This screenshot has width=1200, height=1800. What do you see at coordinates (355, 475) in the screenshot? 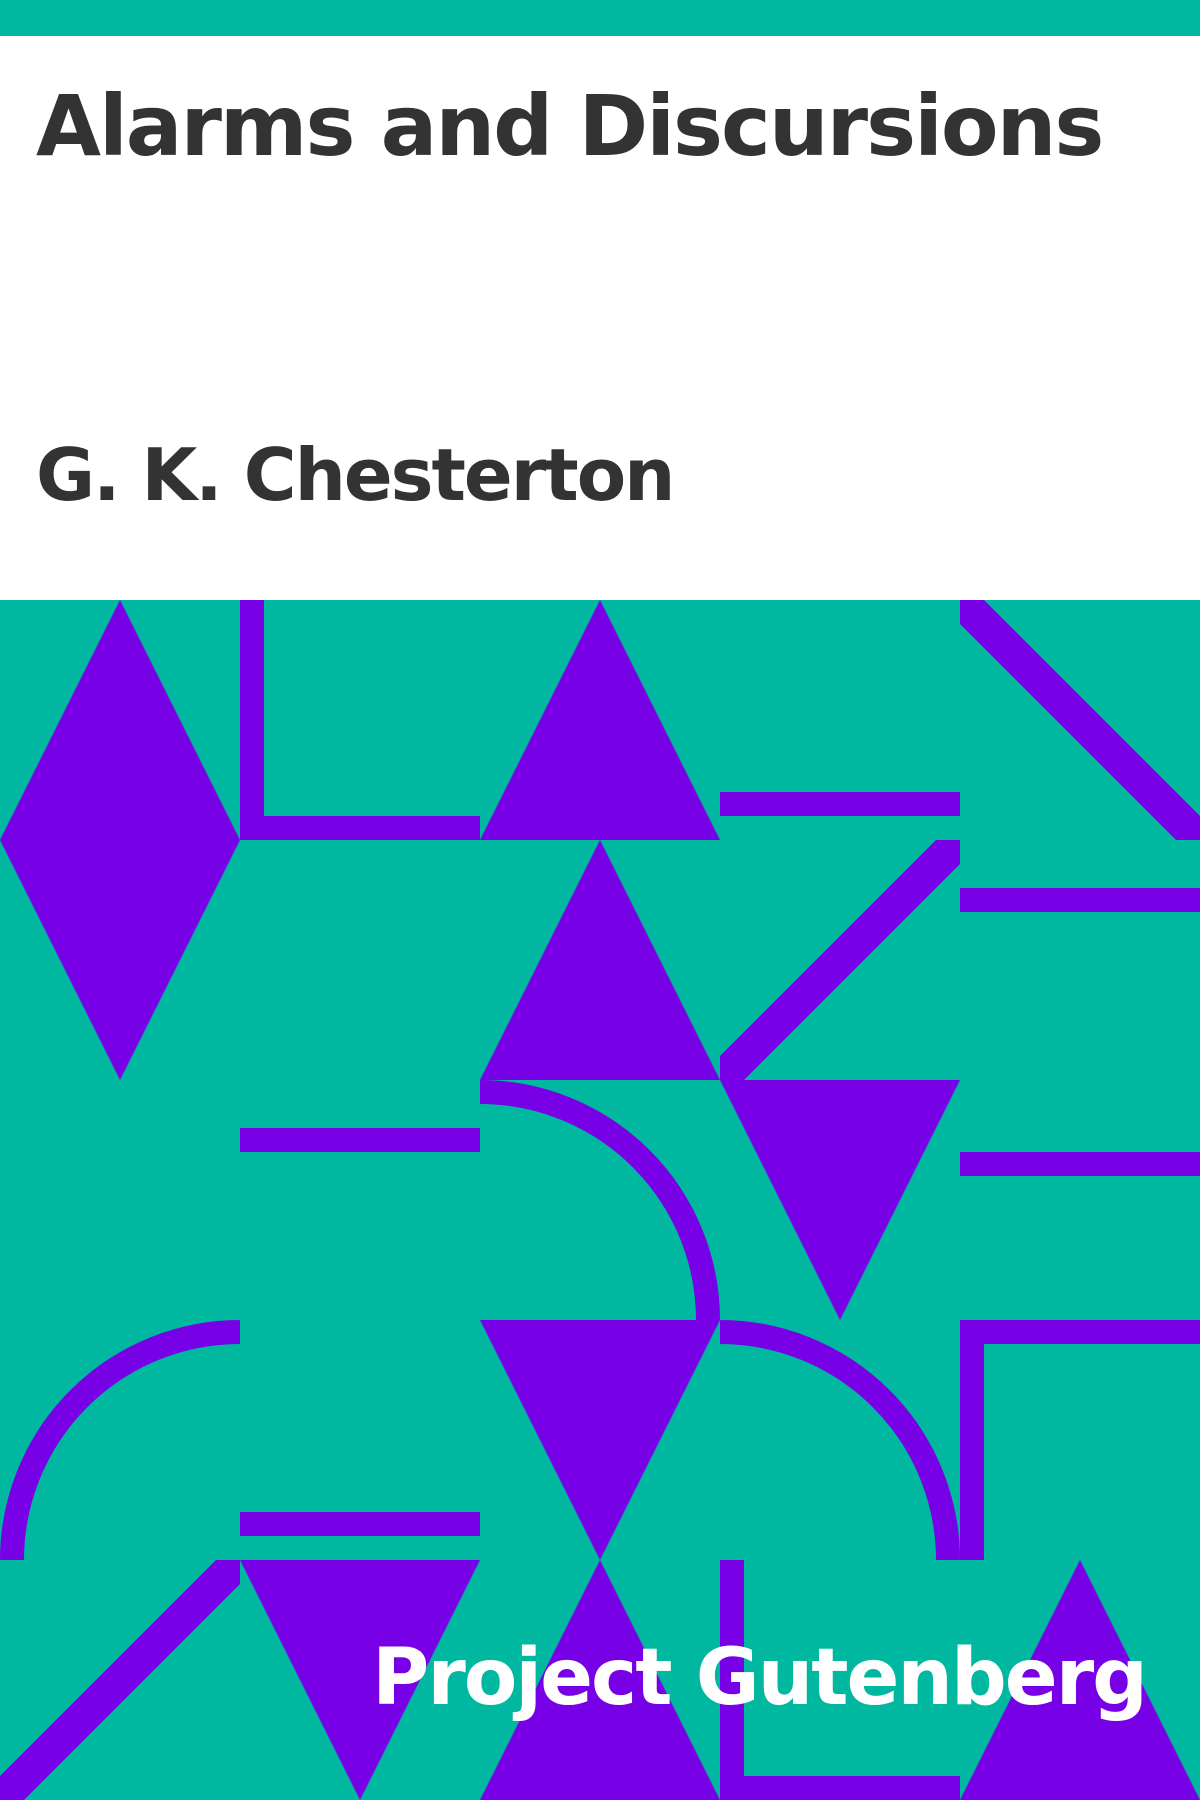
I see `book-author: G. K. Chesterton` at bounding box center [355, 475].